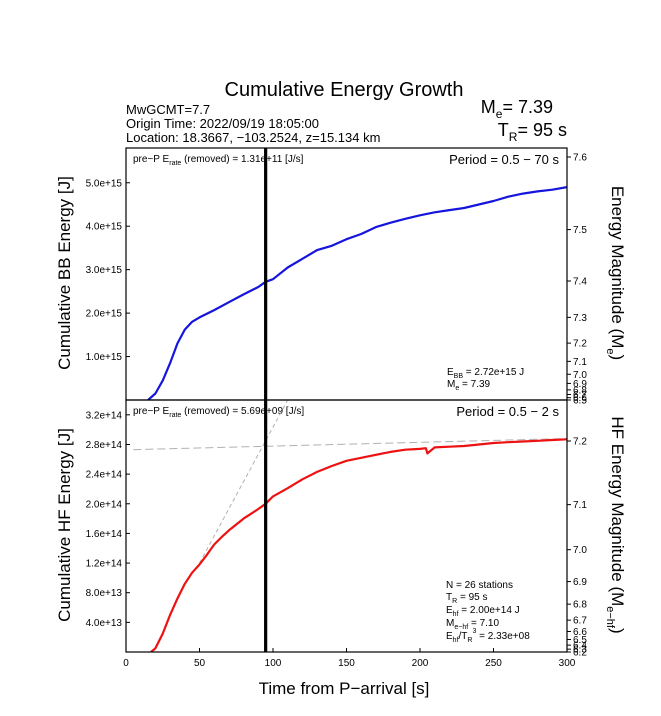 The width and height of the screenshot is (661, 716). I want to click on x-tick-label: 100, so click(273, 663).